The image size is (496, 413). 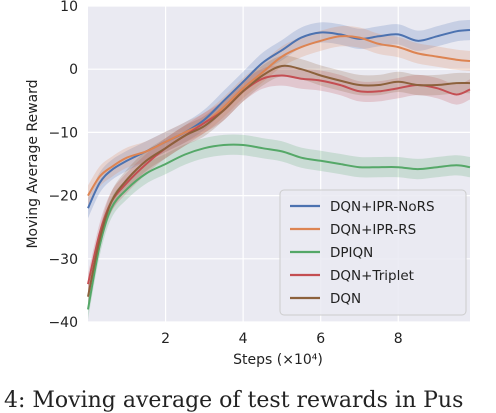 What do you see at coordinates (345, 299) in the screenshot?
I see `legend-entry: DQN` at bounding box center [345, 299].